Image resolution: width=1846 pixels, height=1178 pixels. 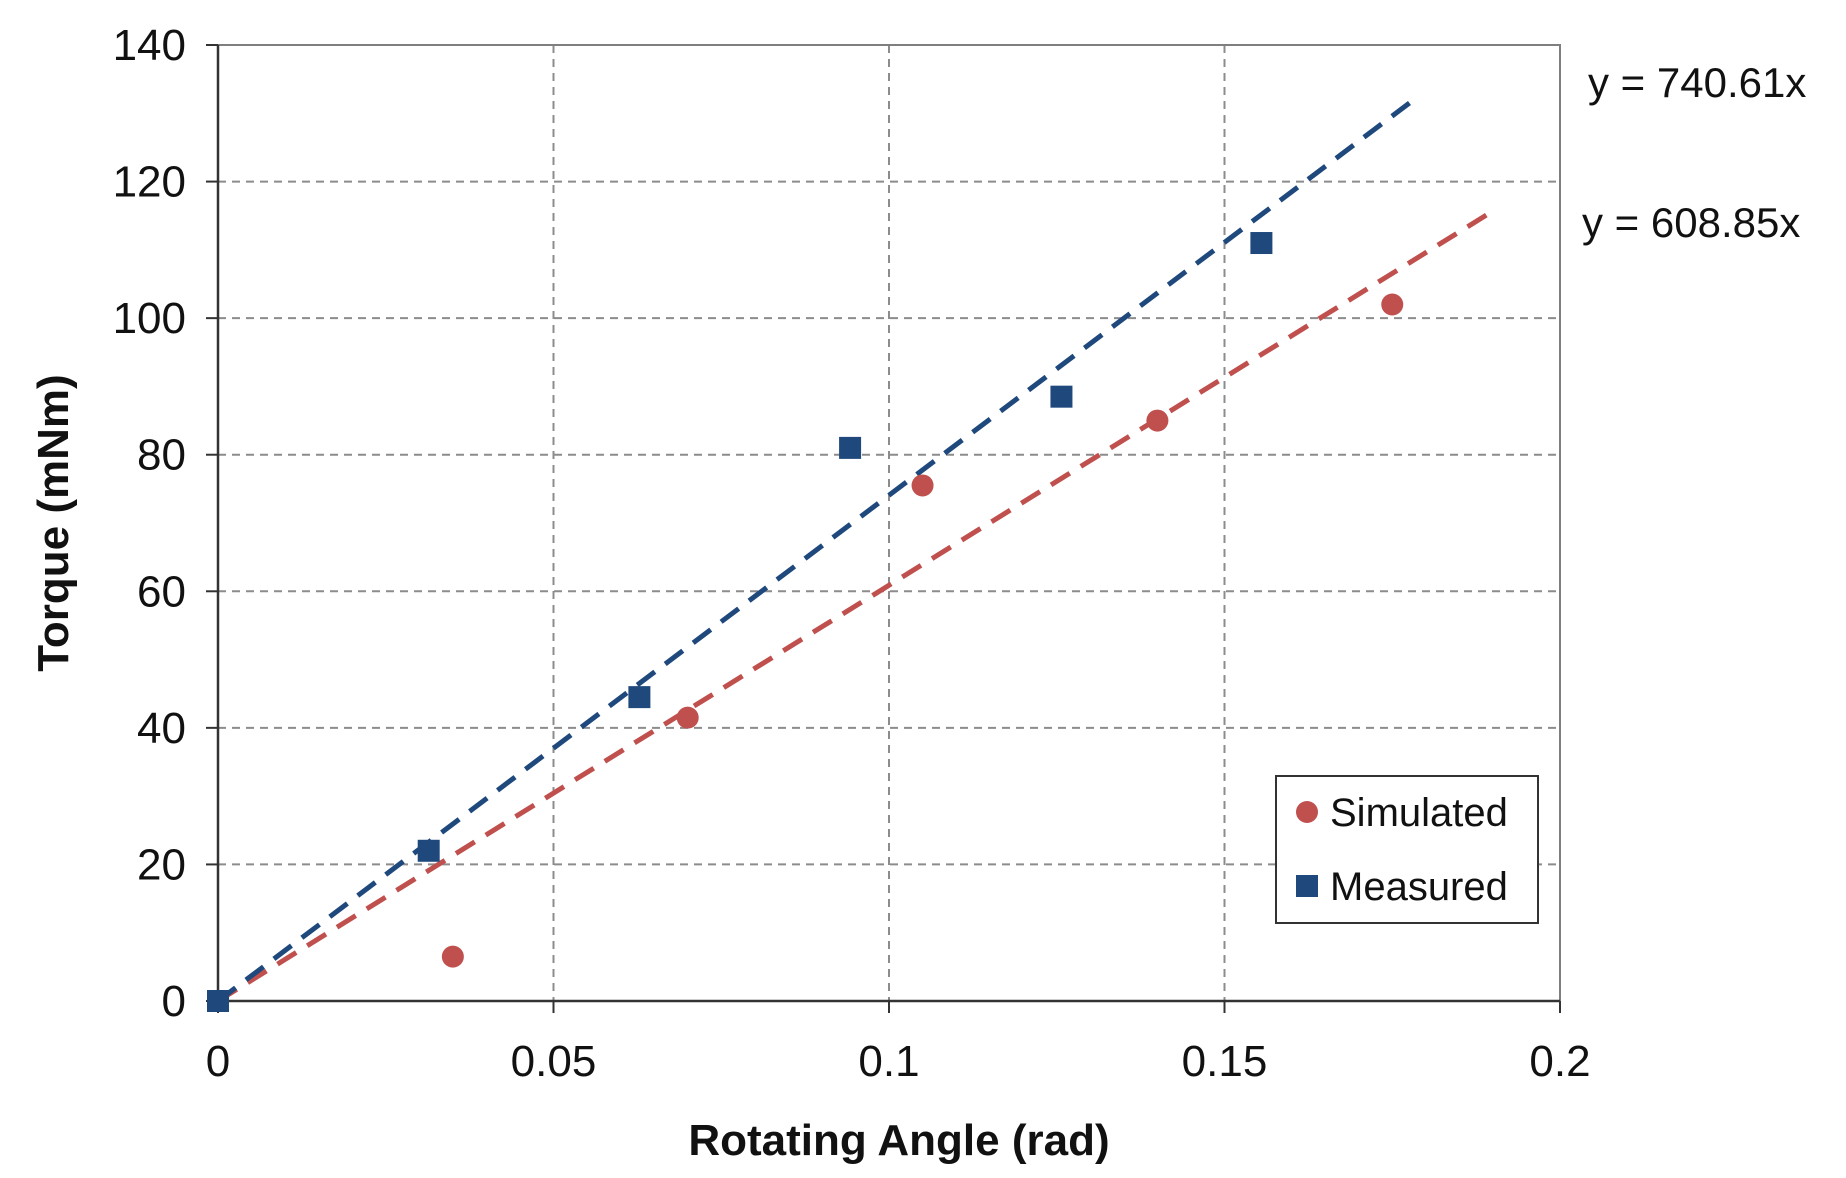 What do you see at coordinates (161, 455) in the screenshot?
I see `y-tick-label: 80` at bounding box center [161, 455].